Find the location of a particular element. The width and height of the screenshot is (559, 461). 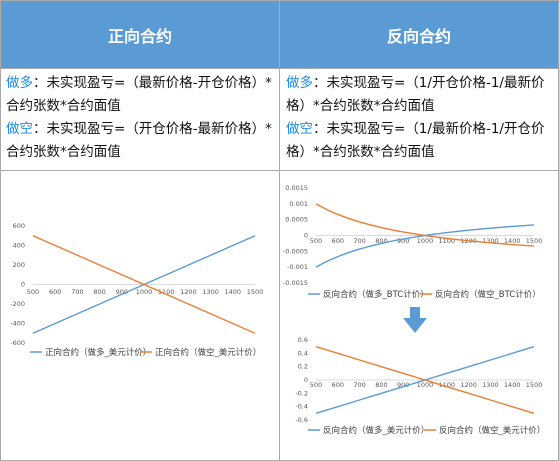

forward-long-line1: 做多：未实现盈亏=（最新价格-开仓价格）* is located at coordinates (139, 83).